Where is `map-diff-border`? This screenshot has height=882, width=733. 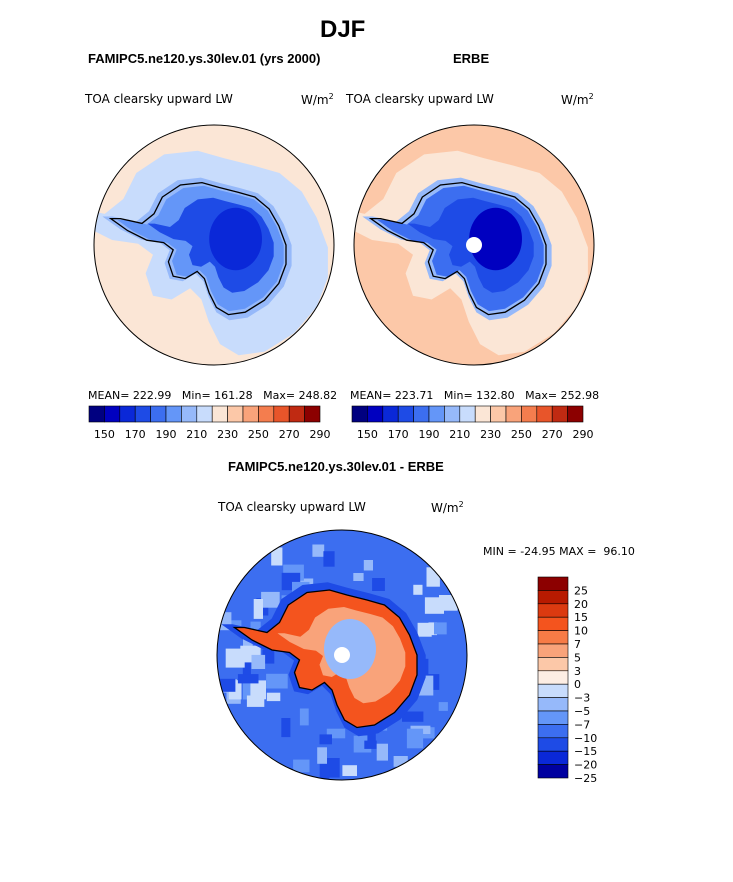
map-diff-border is located at coordinates (342, 655).